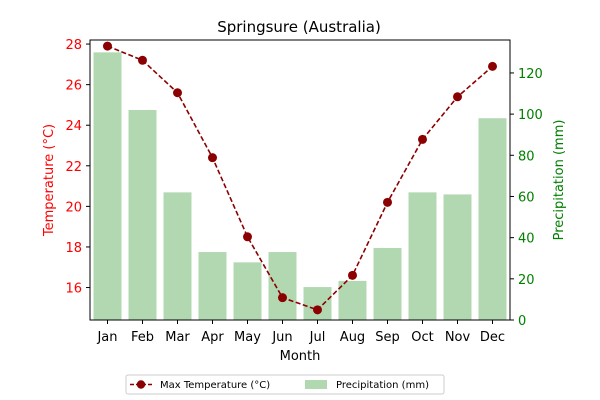  Describe the element at coordinates (212, 286) in the screenshot. I see `precipitation-bar-apr` at that location.